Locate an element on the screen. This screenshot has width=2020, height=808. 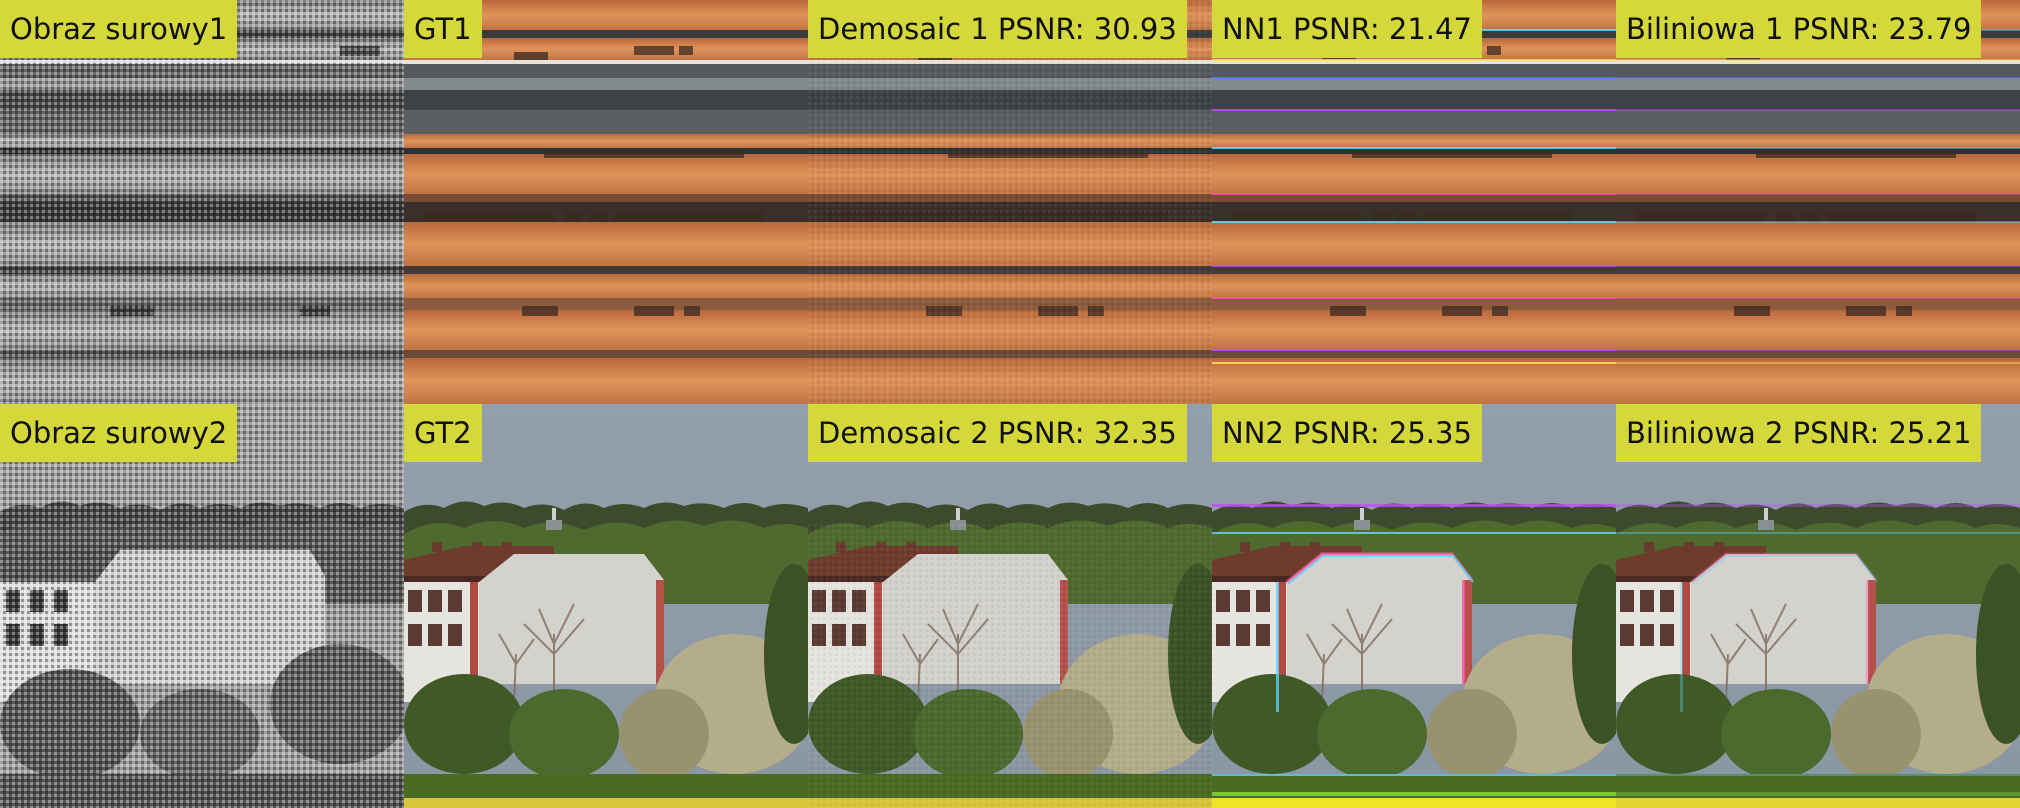
demosaic-pencils-image is located at coordinates (1010, 202).